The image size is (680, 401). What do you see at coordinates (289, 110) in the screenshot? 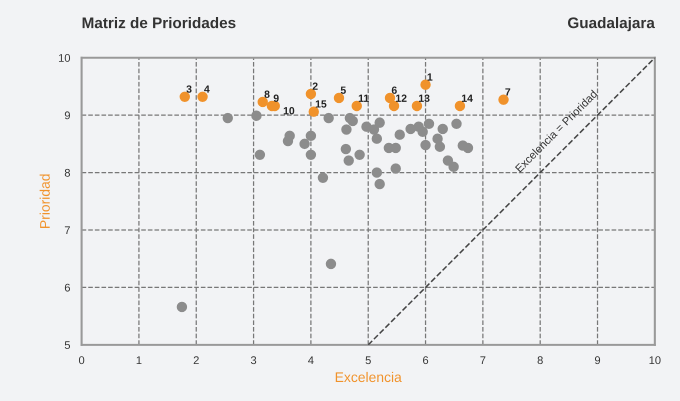
I see `annotation: 10` at bounding box center [289, 110].